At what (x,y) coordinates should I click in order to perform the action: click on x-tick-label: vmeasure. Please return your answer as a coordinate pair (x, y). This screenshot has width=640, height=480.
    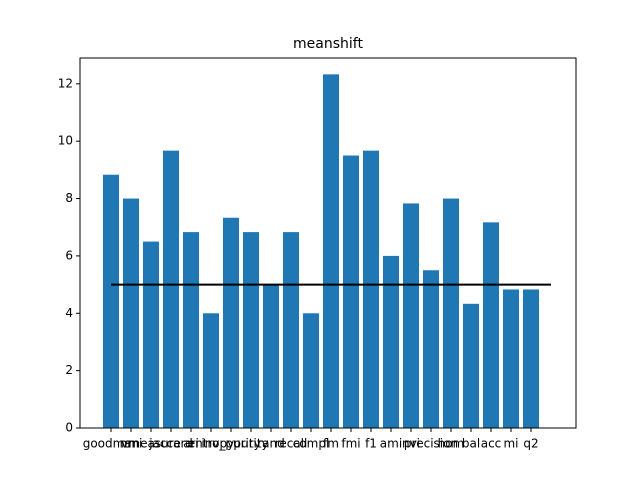
    Looking at the image, I should click on (150, 444).